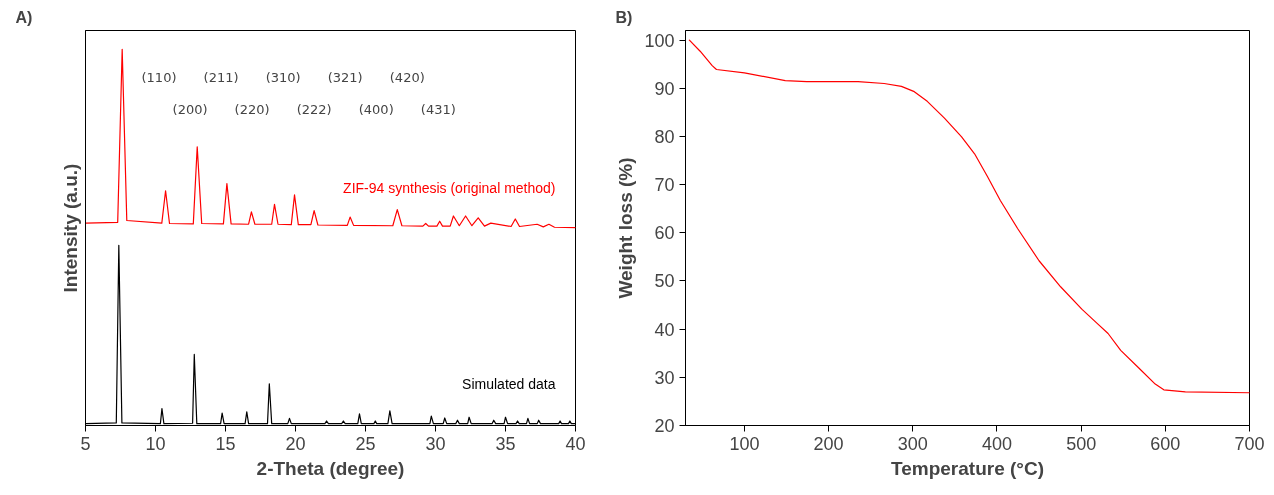 This screenshot has height=495, width=1274. What do you see at coordinates (575, 443) in the screenshot?
I see `x-tick-label: 40` at bounding box center [575, 443].